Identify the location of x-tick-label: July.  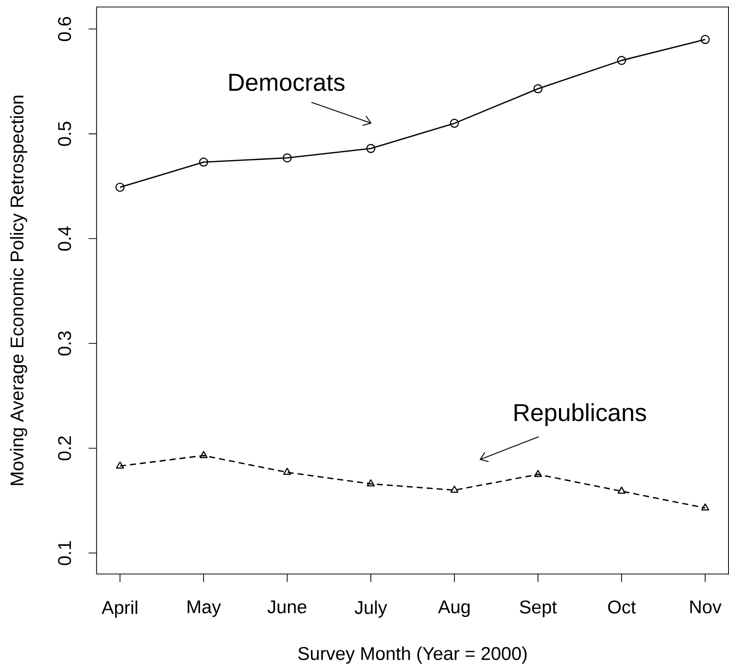
(371, 609).